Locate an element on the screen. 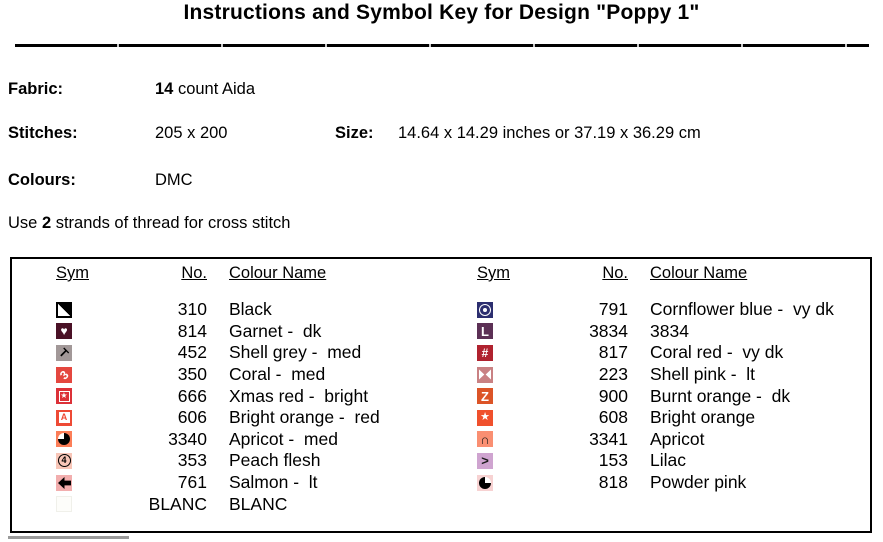 The height and width of the screenshot is (542, 883). strands-suffix: strands of thread for cross stitch is located at coordinates (171, 223).